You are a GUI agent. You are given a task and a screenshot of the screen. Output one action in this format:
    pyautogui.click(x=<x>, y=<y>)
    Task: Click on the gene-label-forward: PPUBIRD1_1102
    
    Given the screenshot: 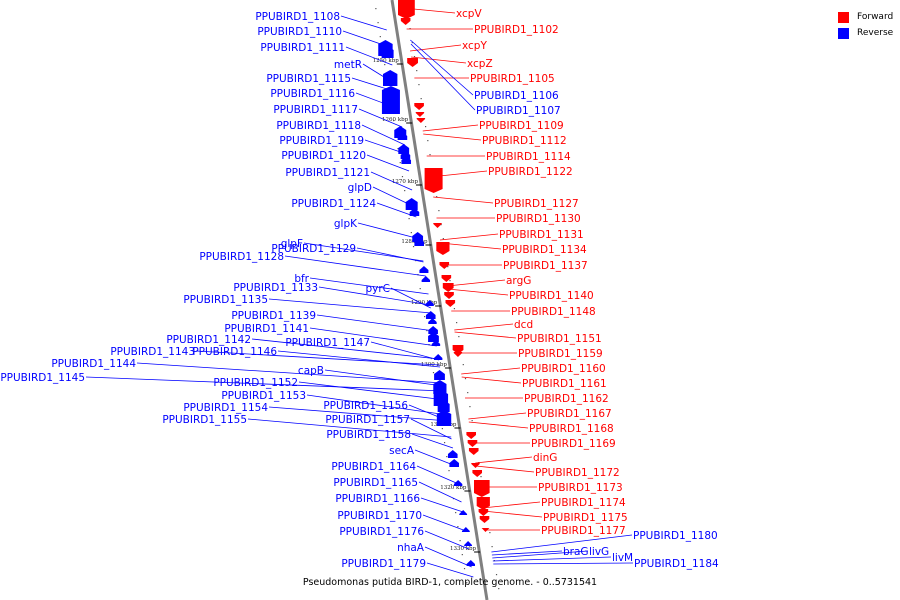 What is the action you would take?
    pyautogui.click(x=516, y=30)
    